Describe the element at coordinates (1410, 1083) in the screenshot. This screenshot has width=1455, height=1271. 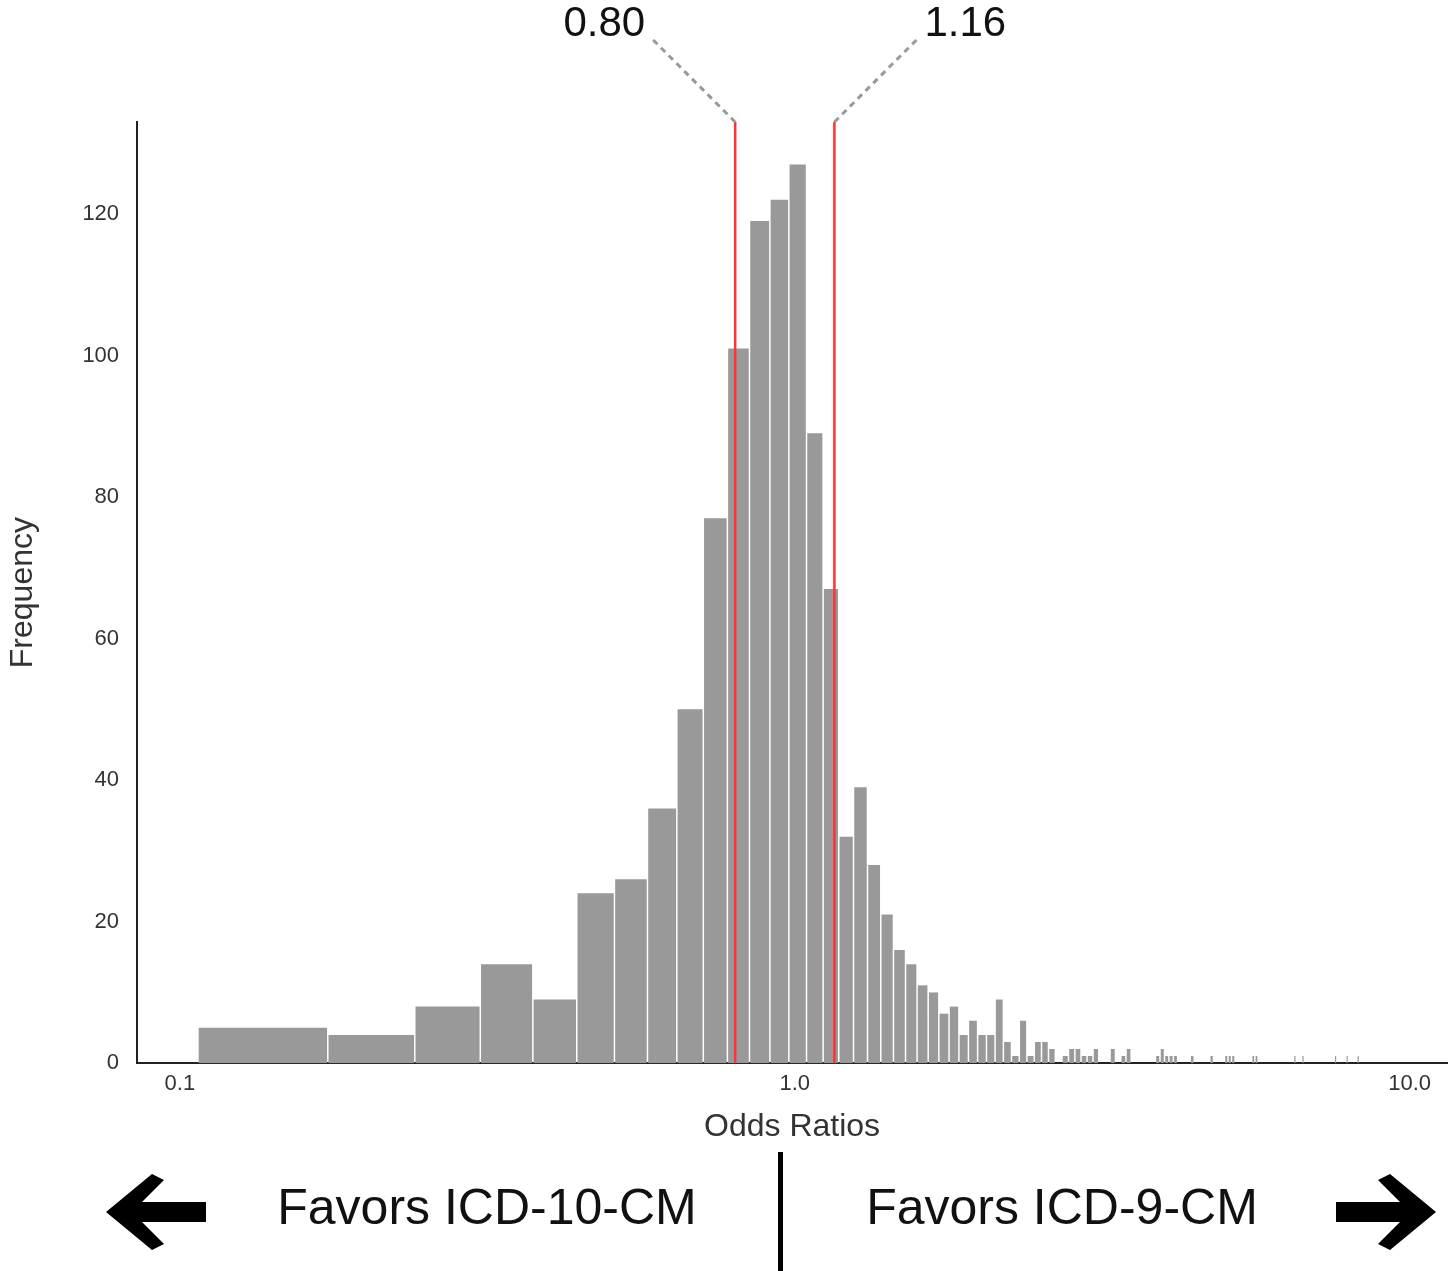
I see `x-tick-label: 10.0` at that location.